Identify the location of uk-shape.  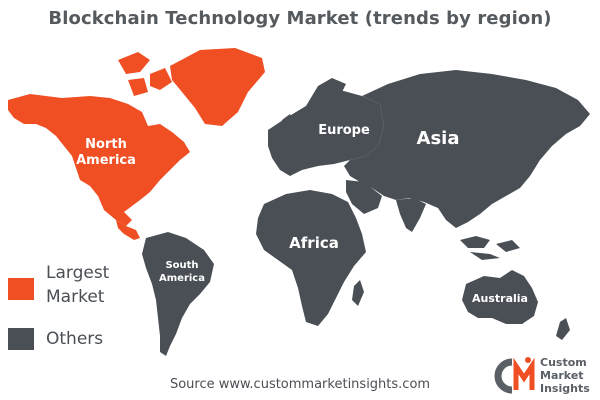
(288, 124).